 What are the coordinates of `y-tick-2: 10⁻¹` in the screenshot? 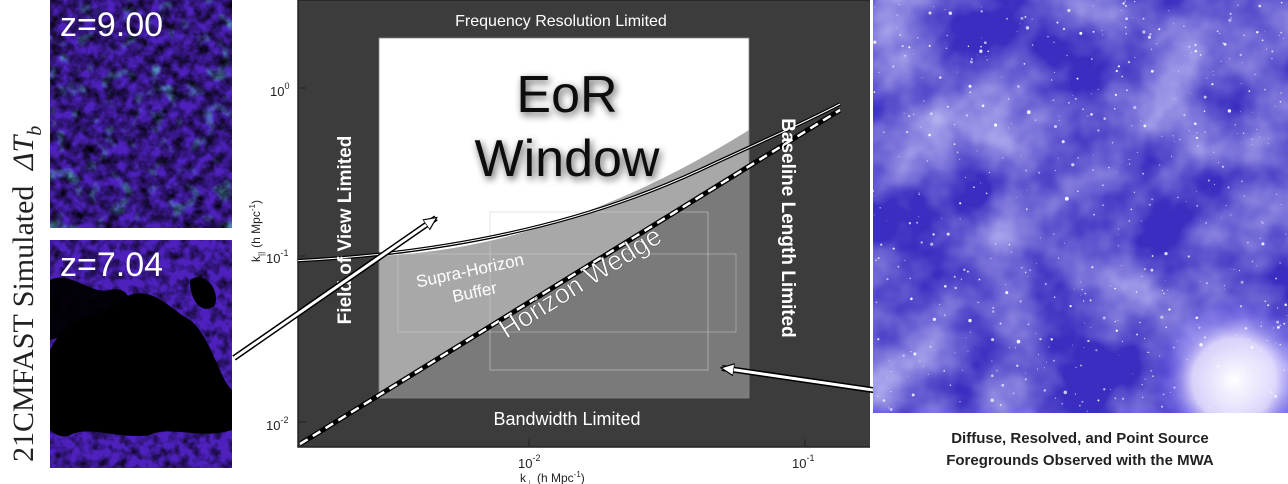 It's located at (277, 257).